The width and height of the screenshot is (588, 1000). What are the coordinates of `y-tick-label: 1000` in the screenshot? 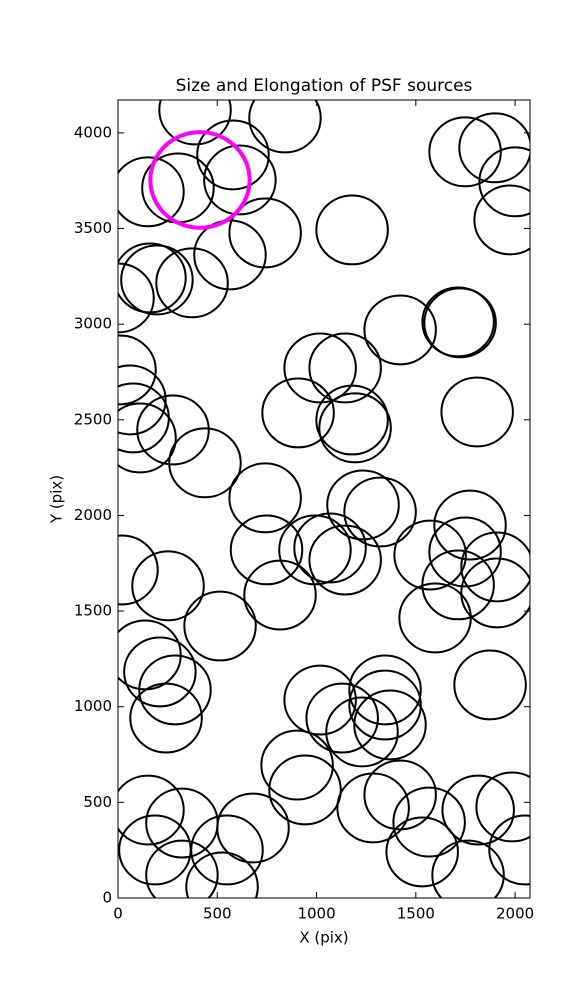 It's located at (93, 706).